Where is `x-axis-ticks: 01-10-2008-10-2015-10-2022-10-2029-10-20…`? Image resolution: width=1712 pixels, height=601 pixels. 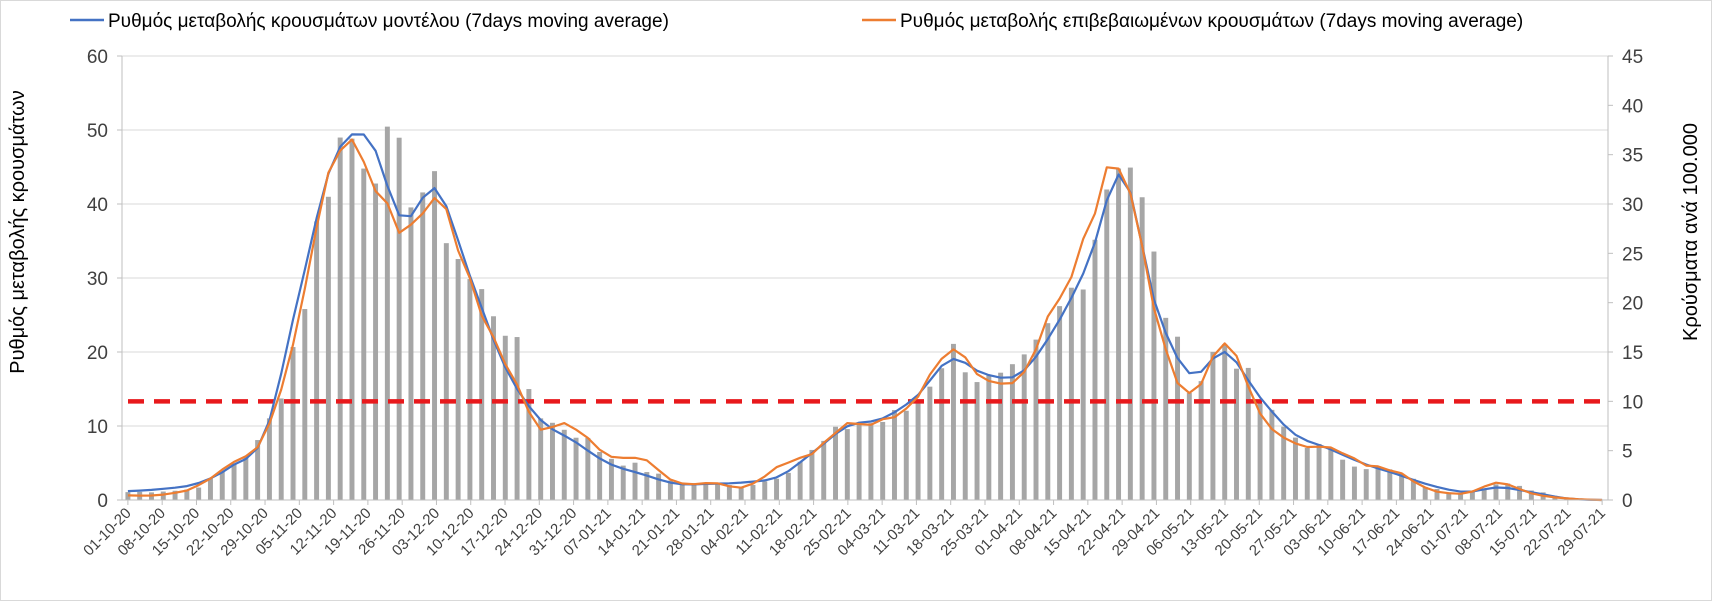
x-axis-ticks: 01-10-2008-10-2015-10-2022-10-2029-10-20… is located at coordinates (844, 529).